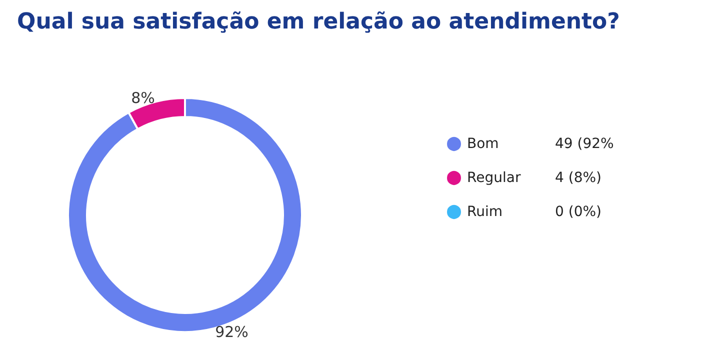  Describe the element at coordinates (143, 97) in the screenshot. I see `data-label: 8%` at that location.